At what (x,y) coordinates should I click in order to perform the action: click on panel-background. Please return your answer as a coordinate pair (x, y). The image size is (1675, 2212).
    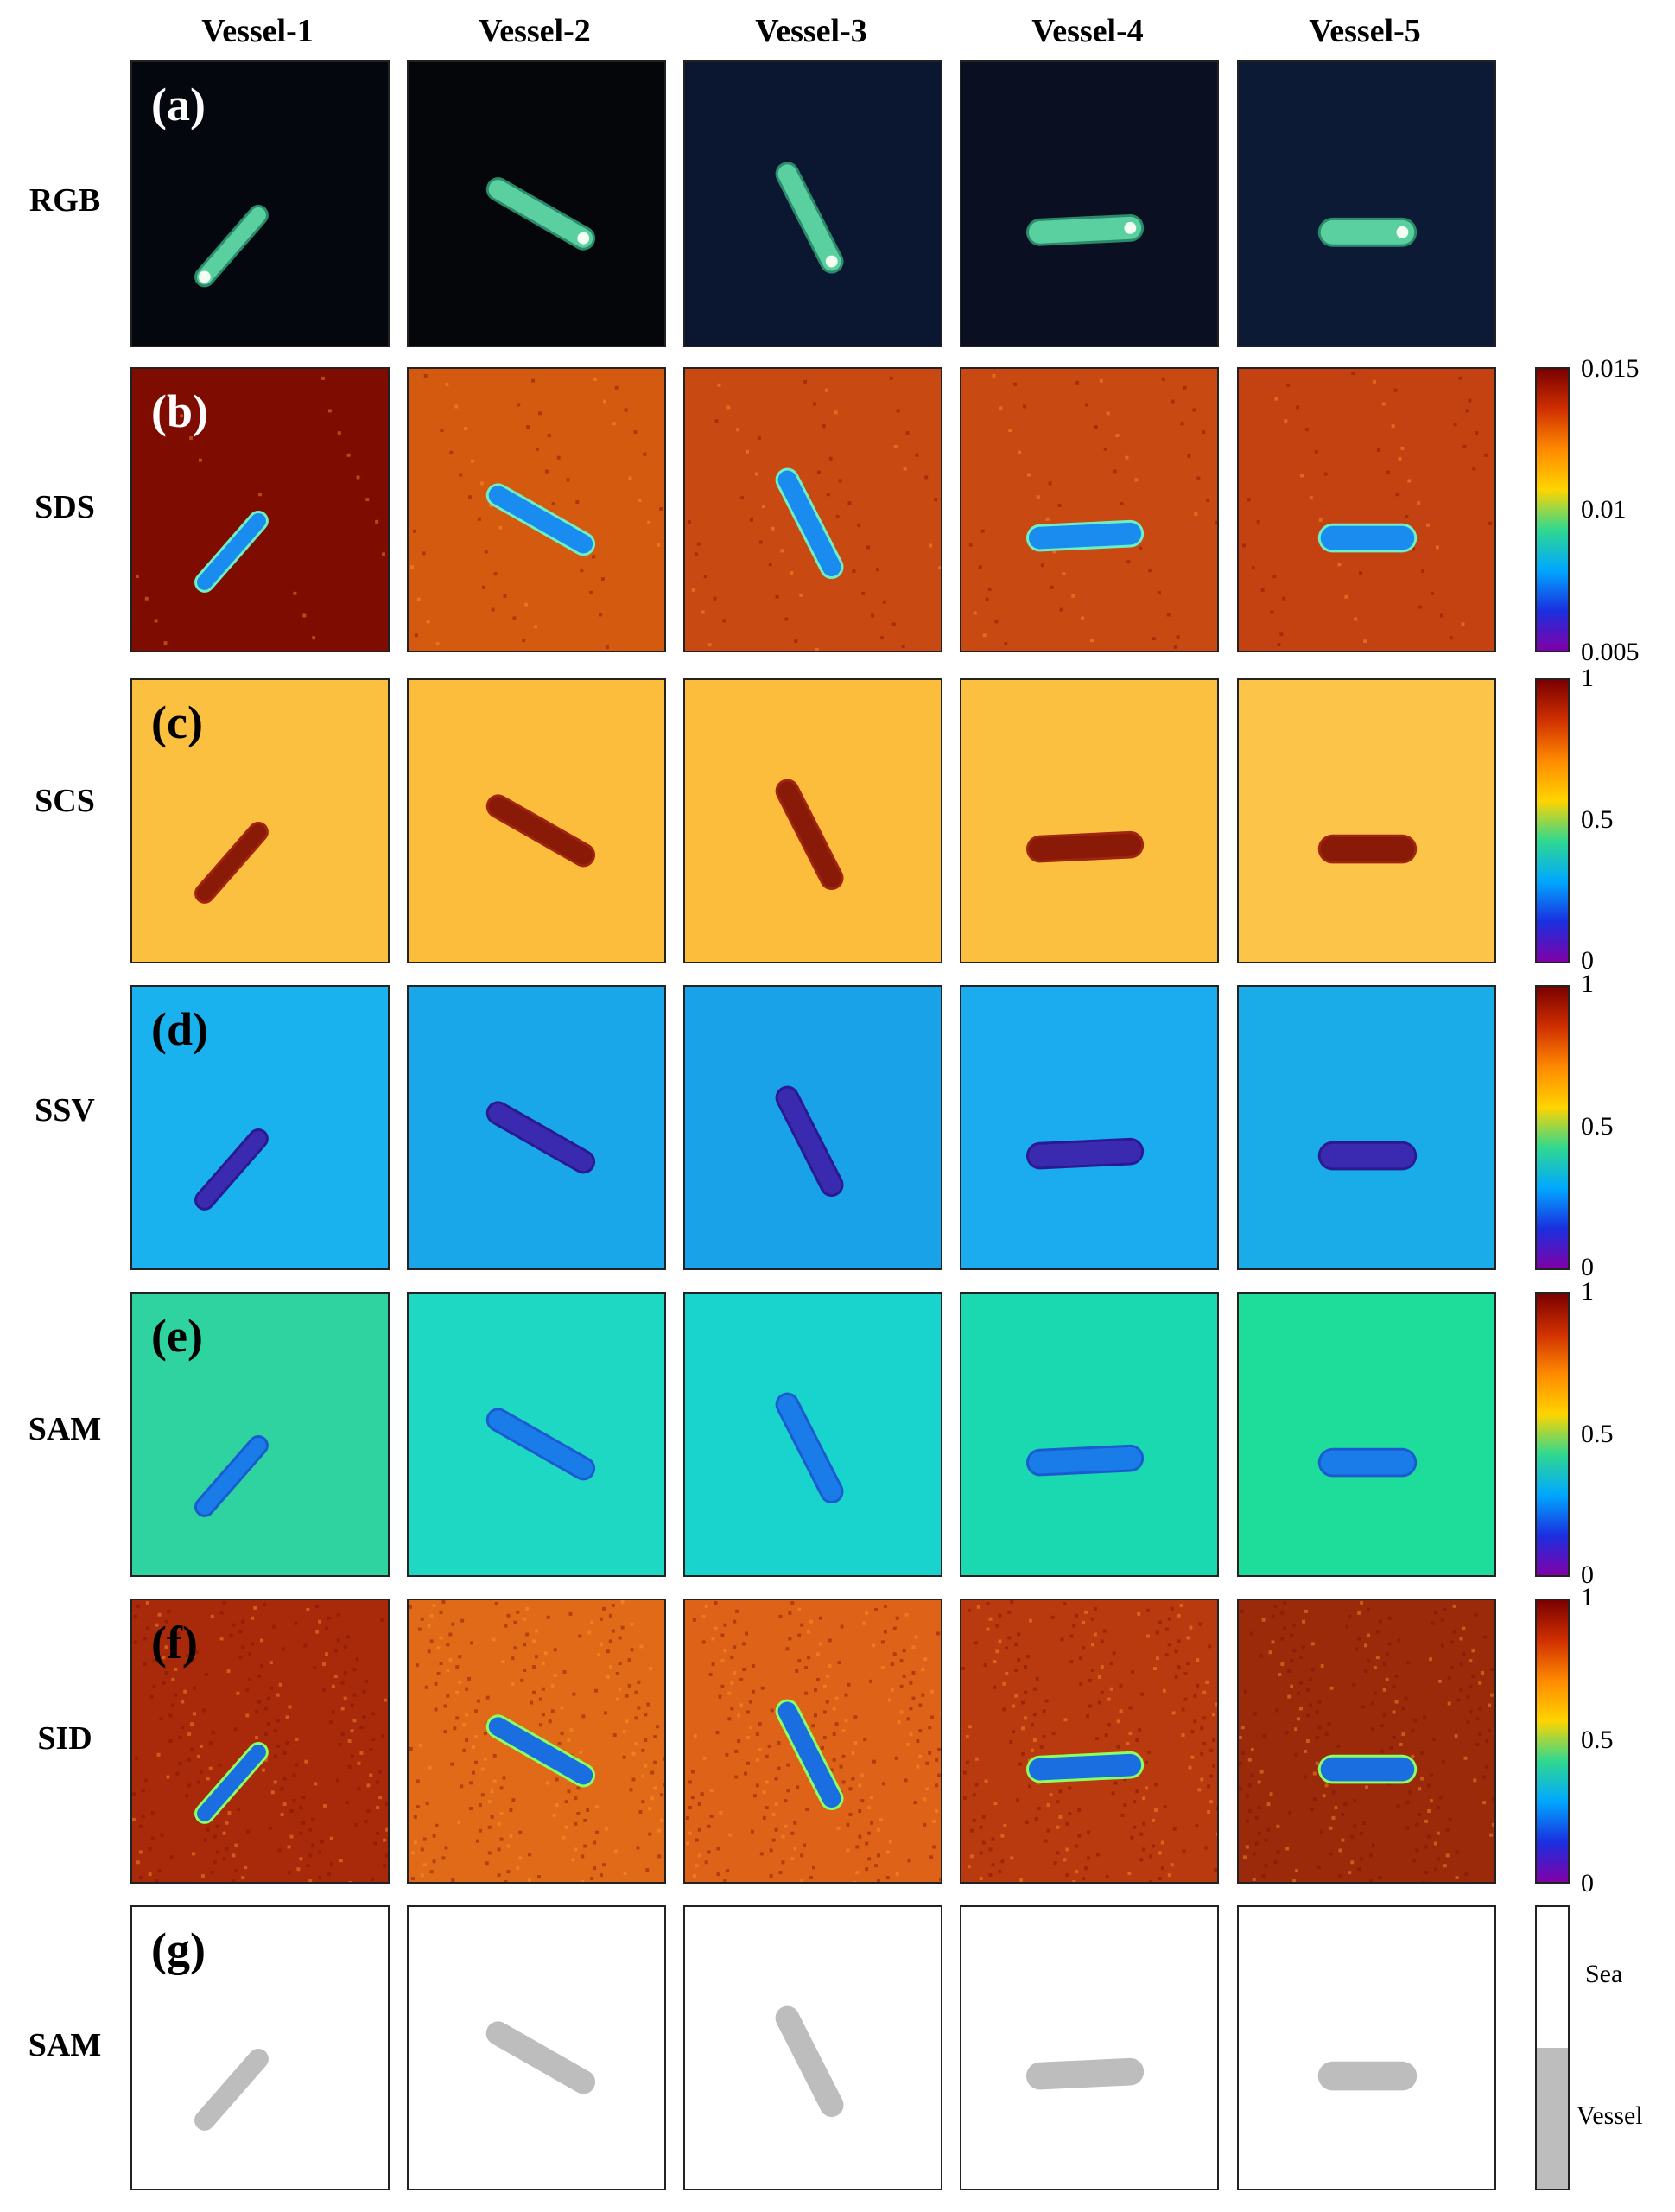
    Looking at the image, I should click on (260, 510).